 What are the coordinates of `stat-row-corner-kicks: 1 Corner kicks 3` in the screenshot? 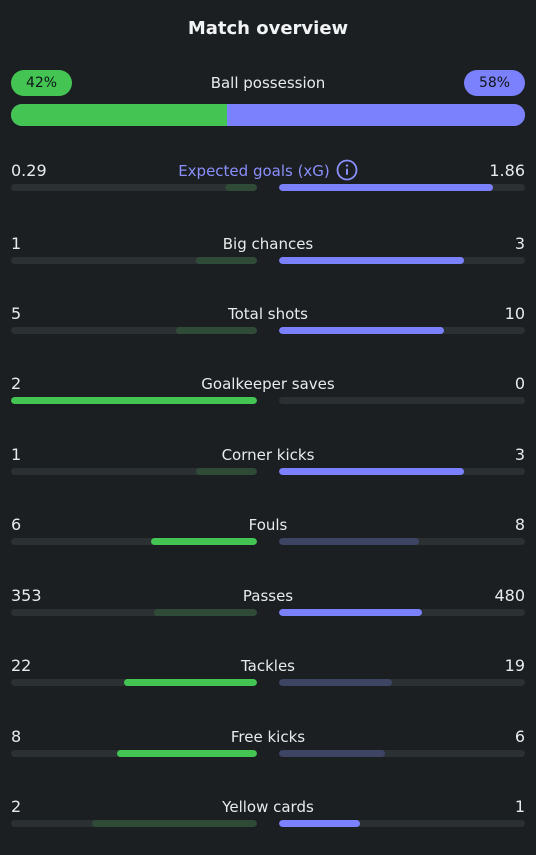 It's located at (268, 464).